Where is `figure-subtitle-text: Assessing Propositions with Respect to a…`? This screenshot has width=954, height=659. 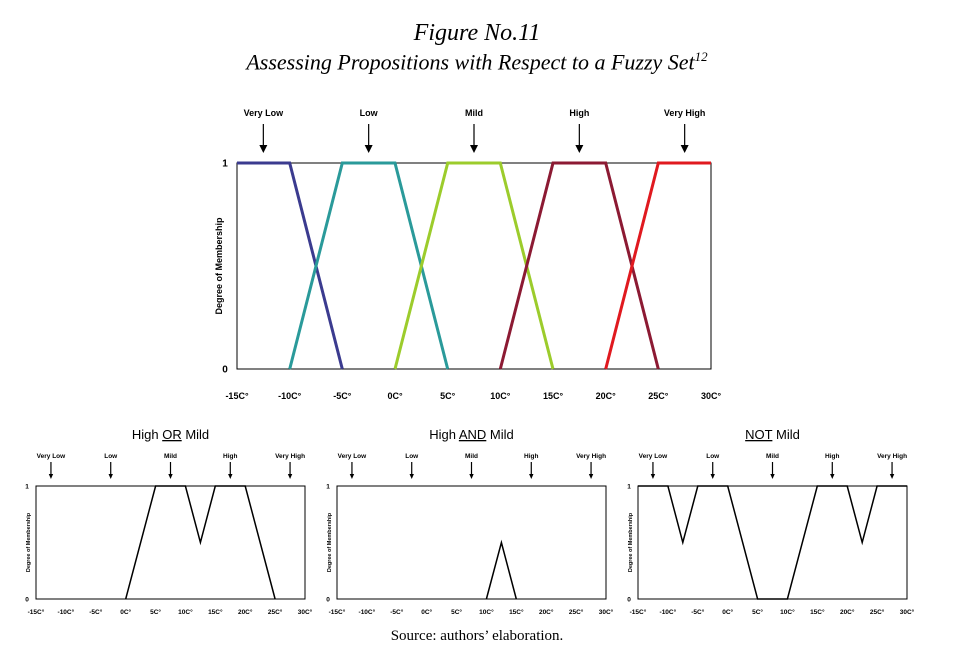 figure-subtitle-text: Assessing Propositions with Respect to a… is located at coordinates (470, 62).